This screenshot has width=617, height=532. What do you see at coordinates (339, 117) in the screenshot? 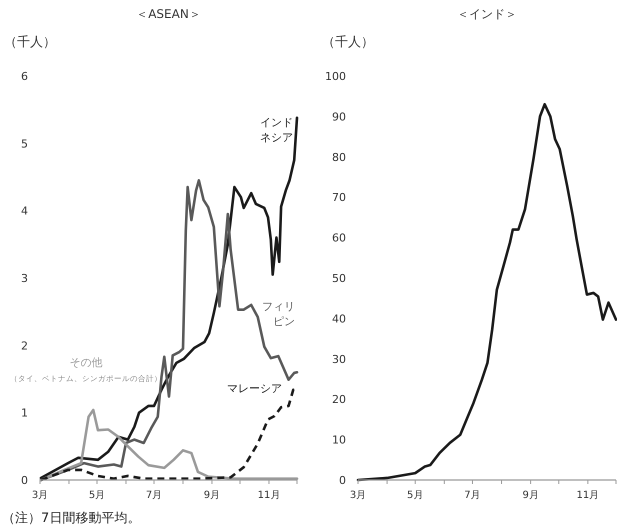
I see `y-tick-label: 90` at bounding box center [339, 117].